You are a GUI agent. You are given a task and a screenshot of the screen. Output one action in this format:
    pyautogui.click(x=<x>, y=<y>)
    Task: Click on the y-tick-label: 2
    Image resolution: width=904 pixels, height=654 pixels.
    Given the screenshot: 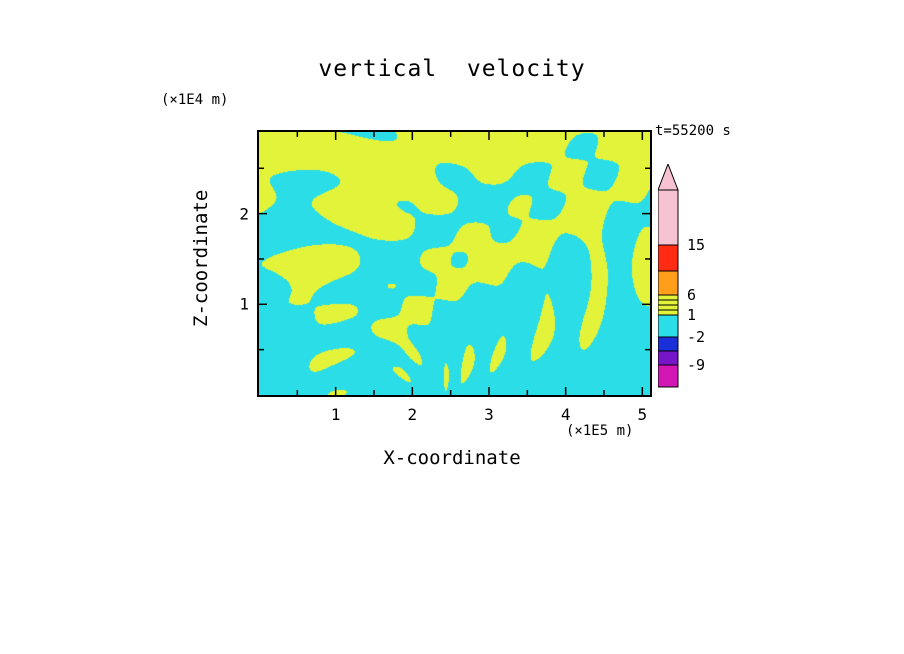 What is the action you would take?
    pyautogui.click(x=244, y=214)
    